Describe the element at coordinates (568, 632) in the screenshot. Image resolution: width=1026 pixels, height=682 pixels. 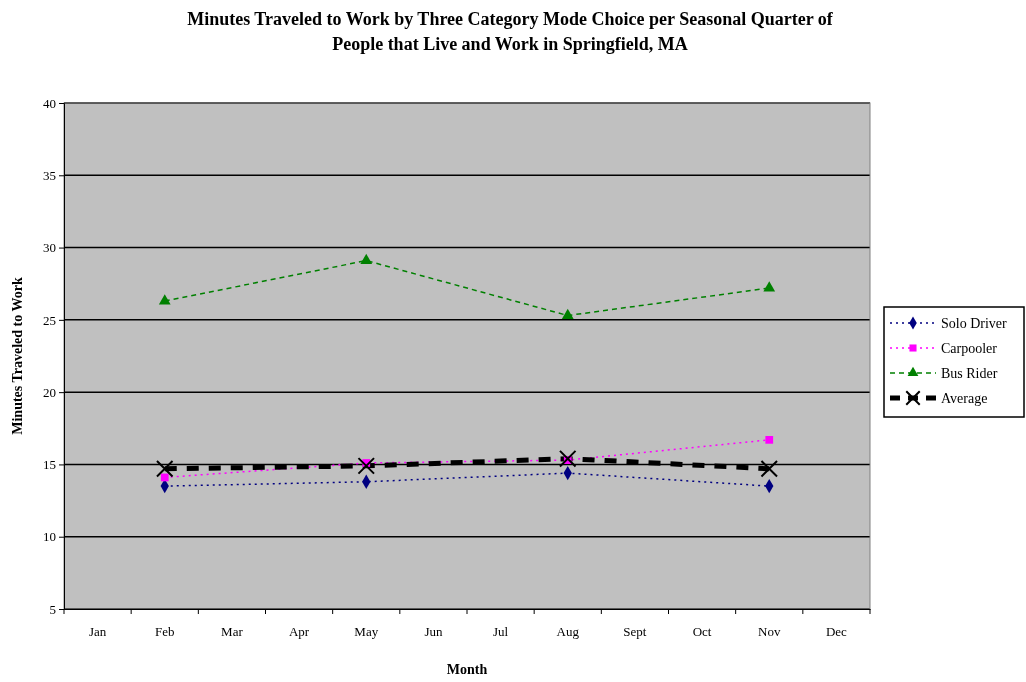
I see `x-tick-label: Aug` at that location.